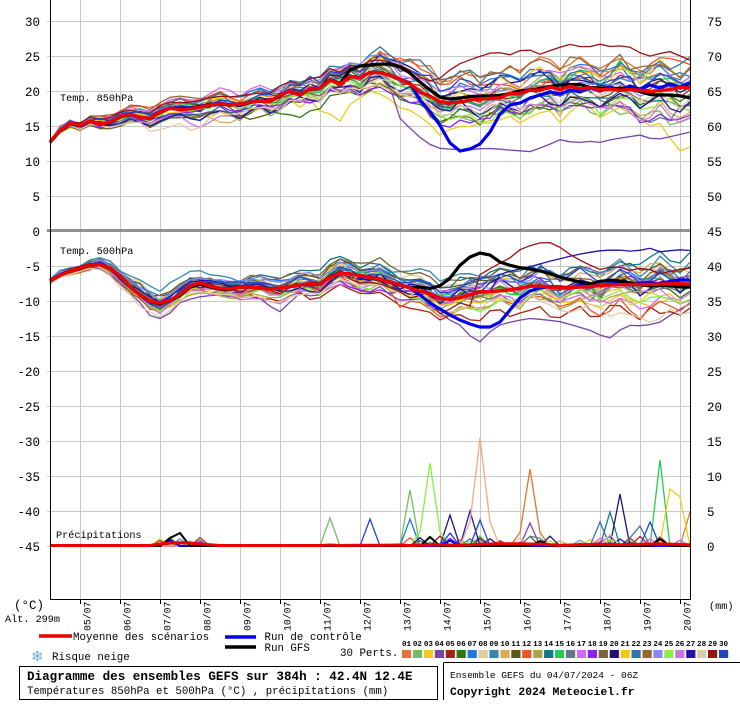  What do you see at coordinates (313, 638) in the screenshot?
I see `svg-text: Run de contrôle` at bounding box center [313, 638].